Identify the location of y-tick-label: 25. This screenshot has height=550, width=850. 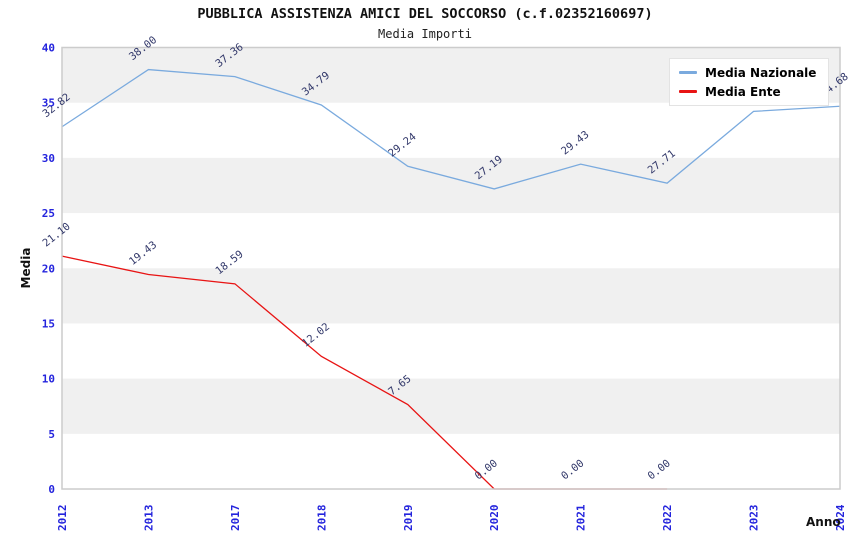
(48, 213).